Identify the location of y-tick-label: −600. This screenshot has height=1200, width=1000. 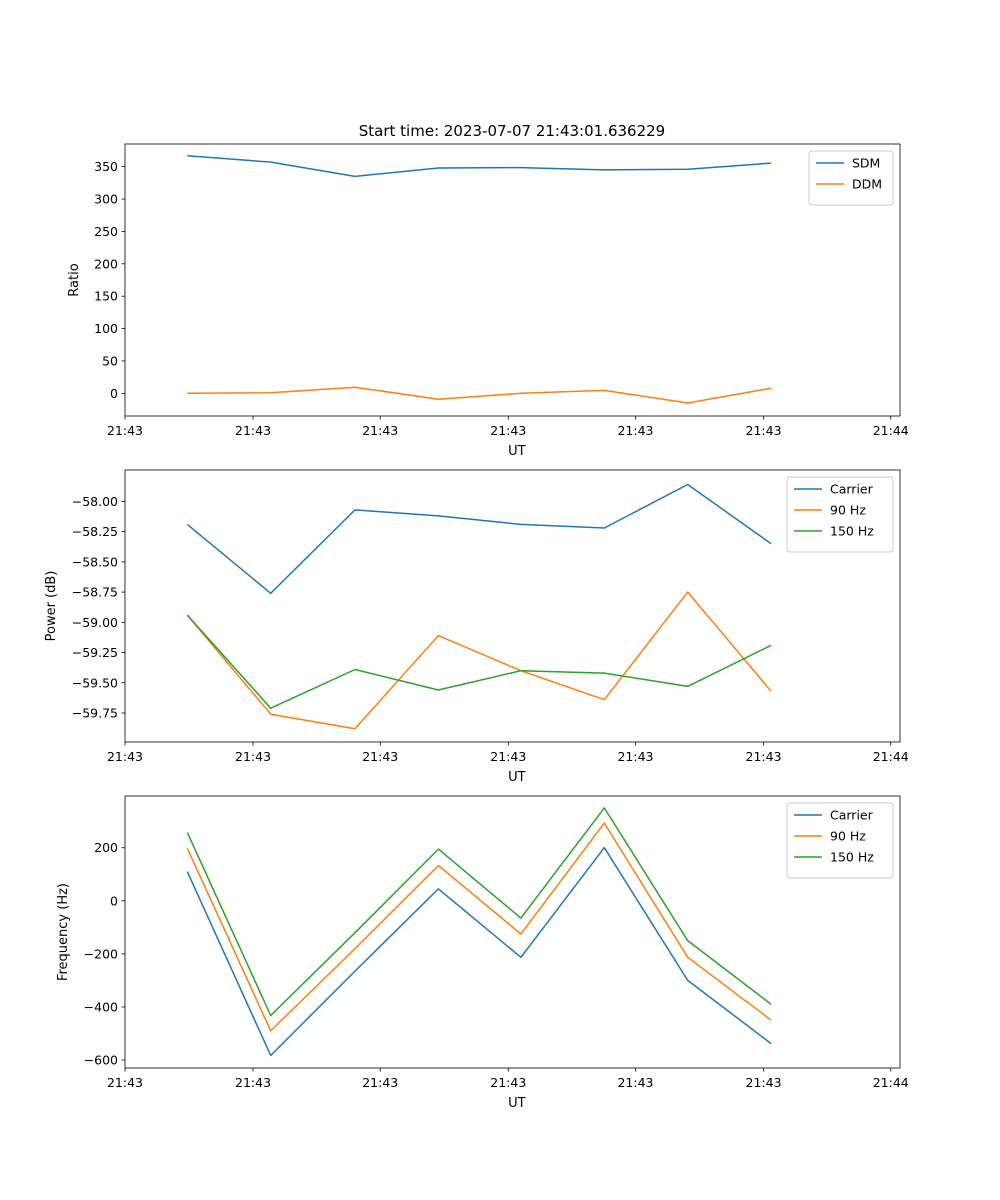
(101, 1060).